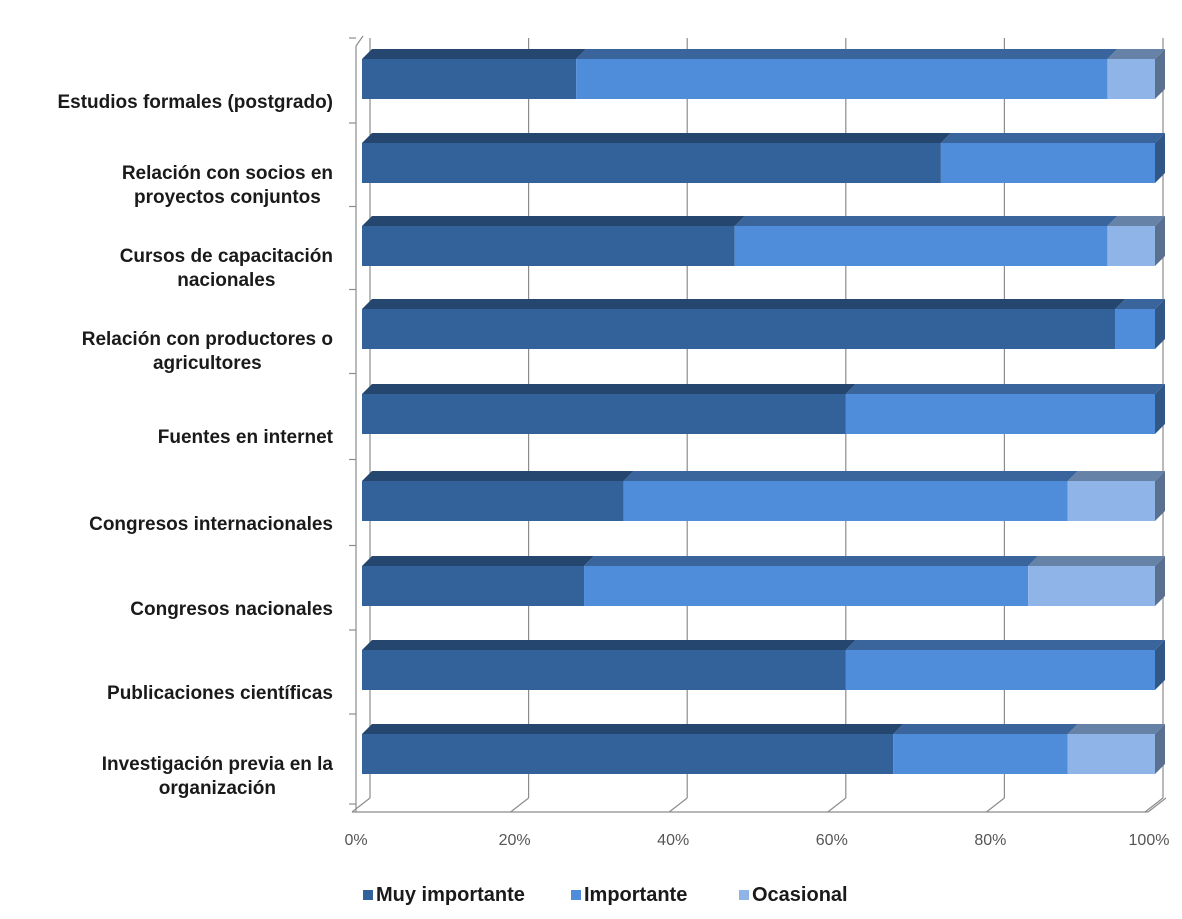 The height and width of the screenshot is (919, 1182). I want to click on category-label: Fuentes en internet, so click(246, 437).